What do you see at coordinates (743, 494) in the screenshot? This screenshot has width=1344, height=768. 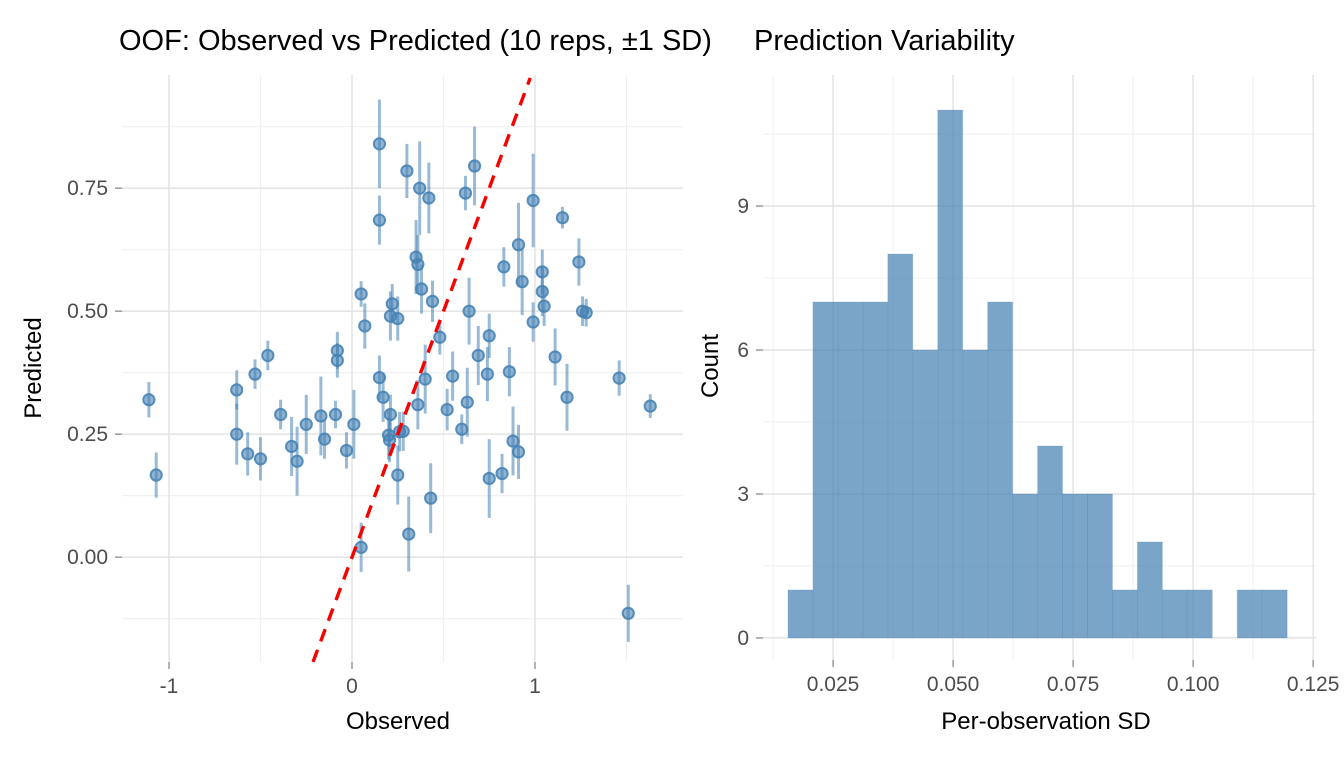 I see `y-tick-label: 3` at bounding box center [743, 494].